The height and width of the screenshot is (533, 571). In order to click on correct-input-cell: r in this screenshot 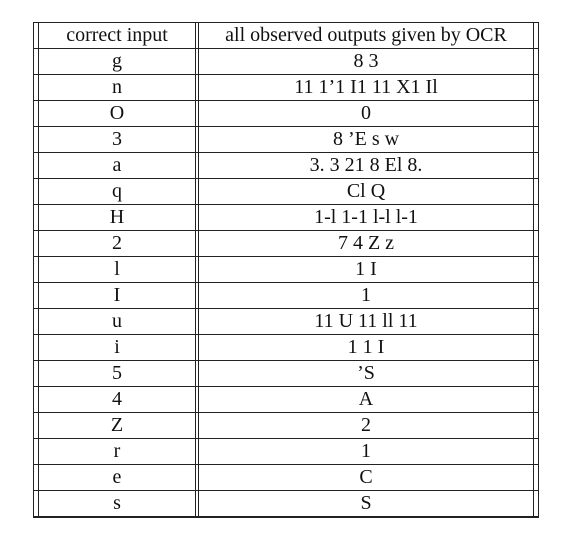, I will do `click(117, 452)`.